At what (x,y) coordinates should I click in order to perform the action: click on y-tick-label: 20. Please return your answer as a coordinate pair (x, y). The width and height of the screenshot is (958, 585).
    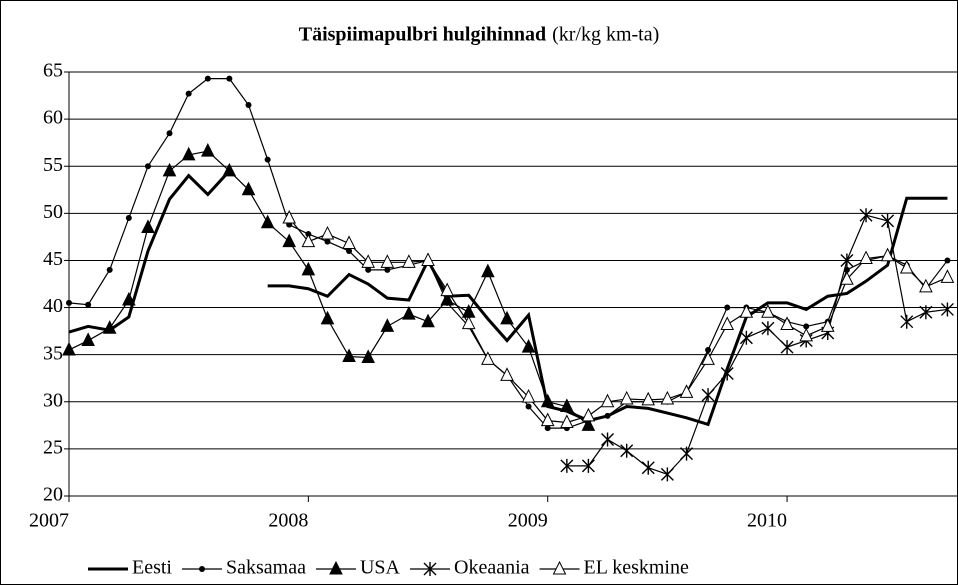
    Looking at the image, I should click on (53, 495).